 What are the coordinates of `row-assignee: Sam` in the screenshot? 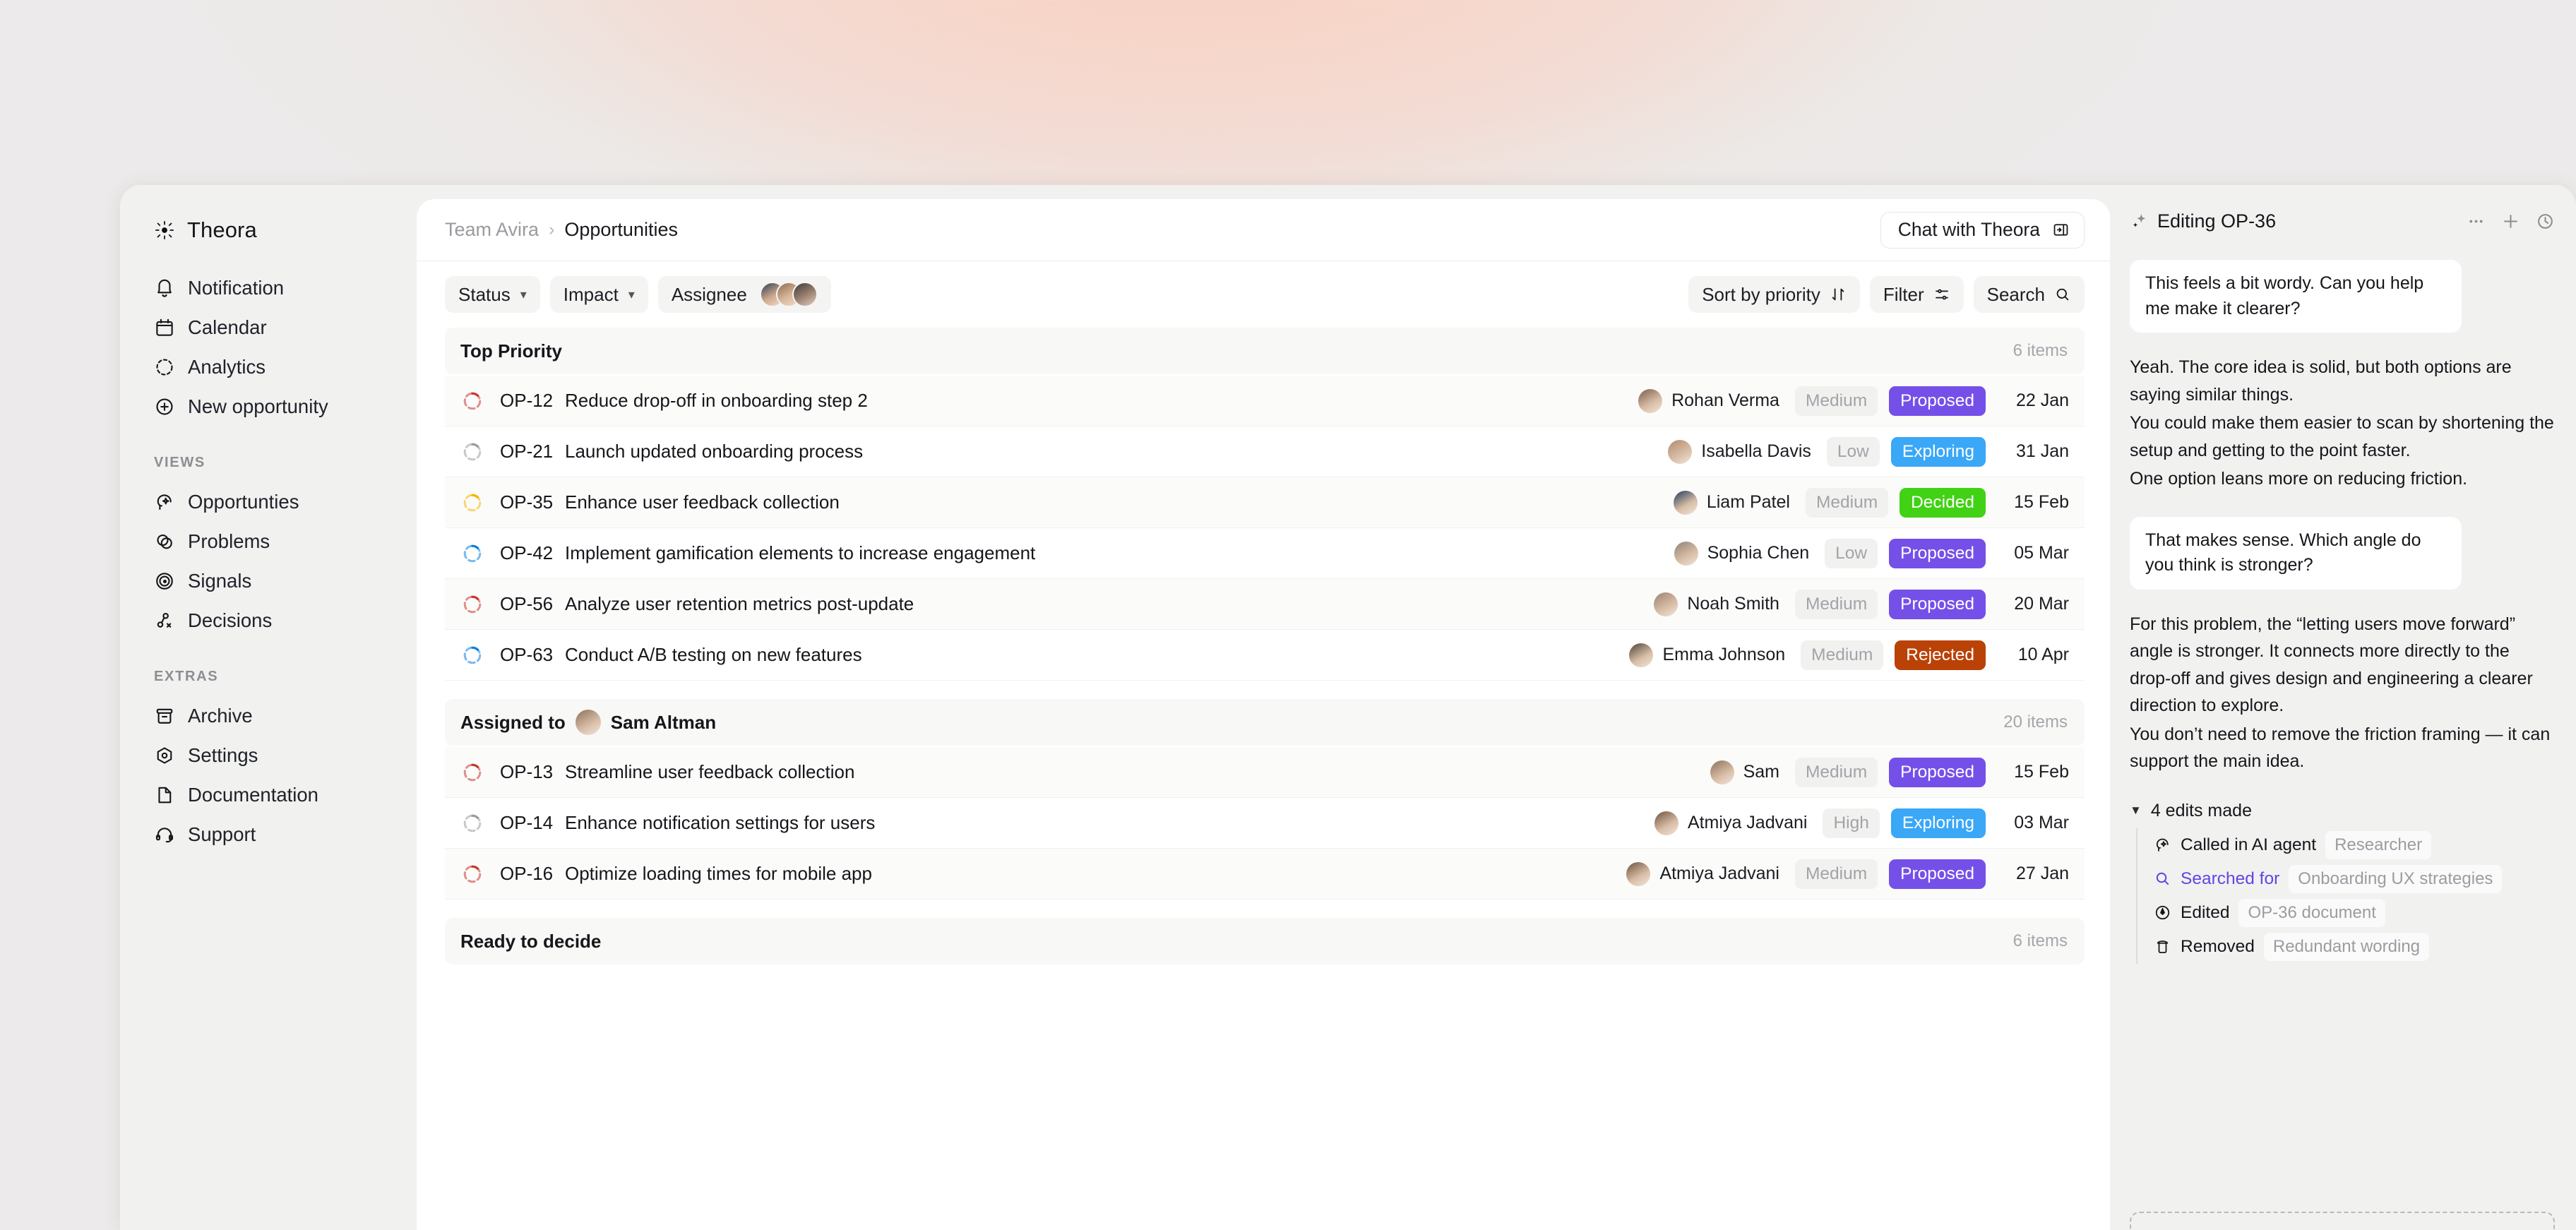 It's located at (1744, 772).